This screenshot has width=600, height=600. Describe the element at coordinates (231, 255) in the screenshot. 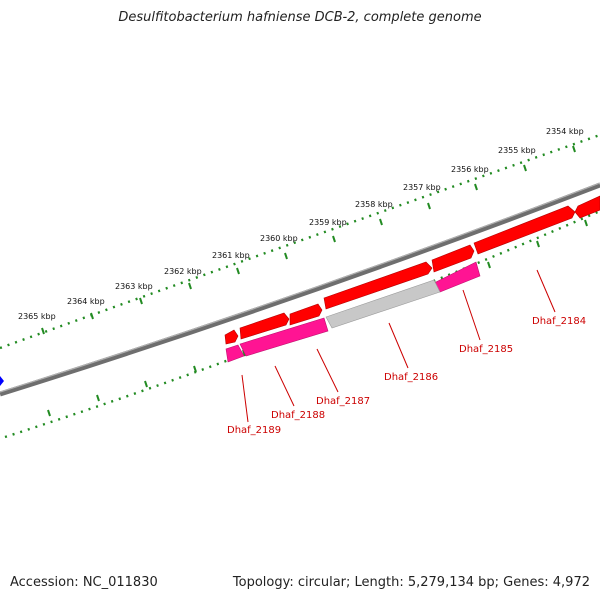

I see `kbp-label: 2361 kbp` at that location.